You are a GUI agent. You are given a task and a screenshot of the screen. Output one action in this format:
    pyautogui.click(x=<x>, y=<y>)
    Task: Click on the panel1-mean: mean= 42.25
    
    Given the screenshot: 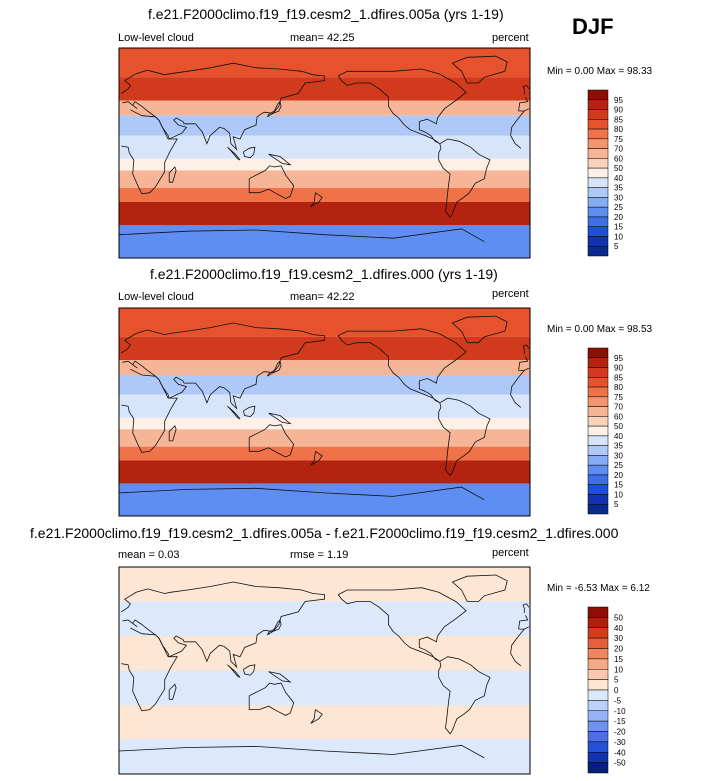 What is the action you would take?
    pyautogui.click(x=322, y=38)
    